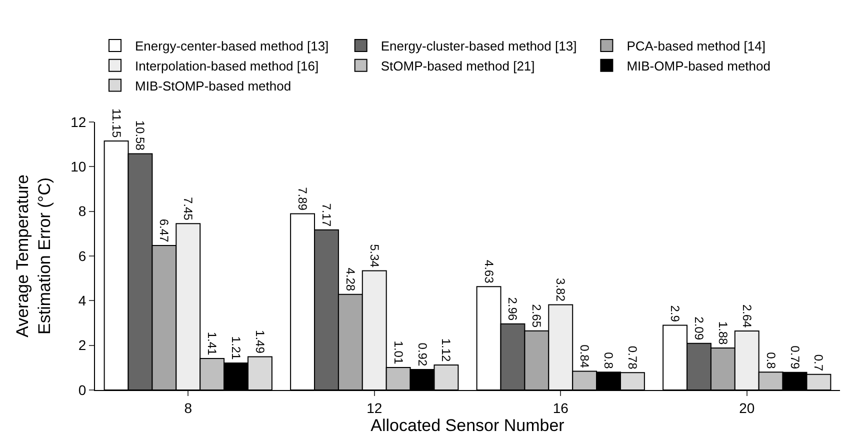 The width and height of the screenshot is (860, 442). What do you see at coordinates (561, 290) in the screenshot?
I see `data-label: 3.82` at bounding box center [561, 290].